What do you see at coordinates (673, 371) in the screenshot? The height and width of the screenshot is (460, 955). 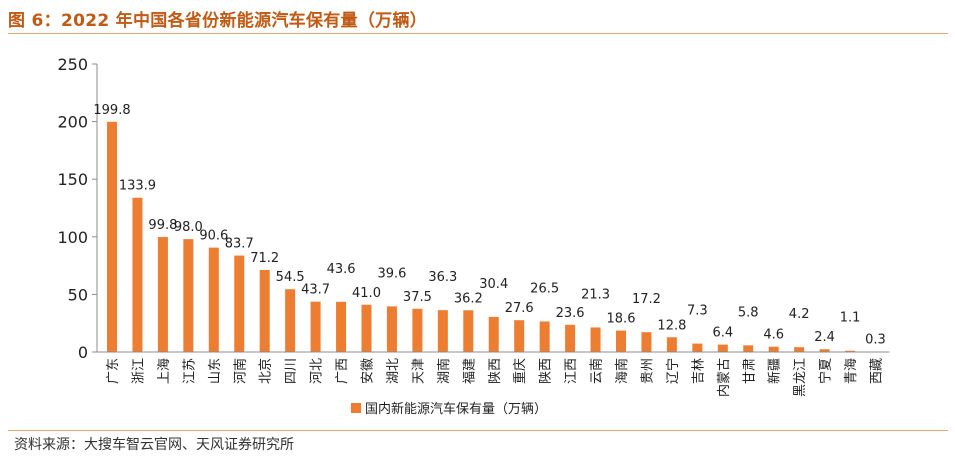 I see `x-tick-label: 辽宁` at bounding box center [673, 371].